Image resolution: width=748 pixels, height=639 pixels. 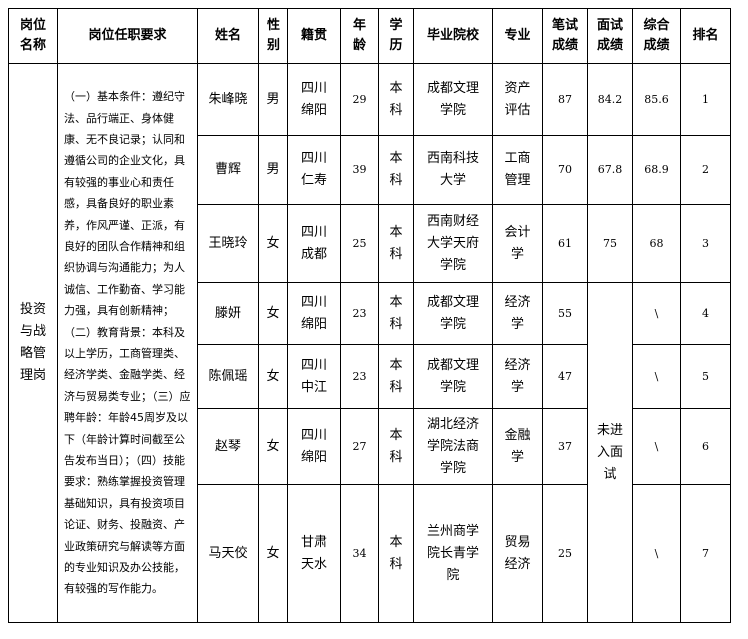 What do you see at coordinates (273, 36) in the screenshot?
I see `header-gender: 性别` at bounding box center [273, 36].